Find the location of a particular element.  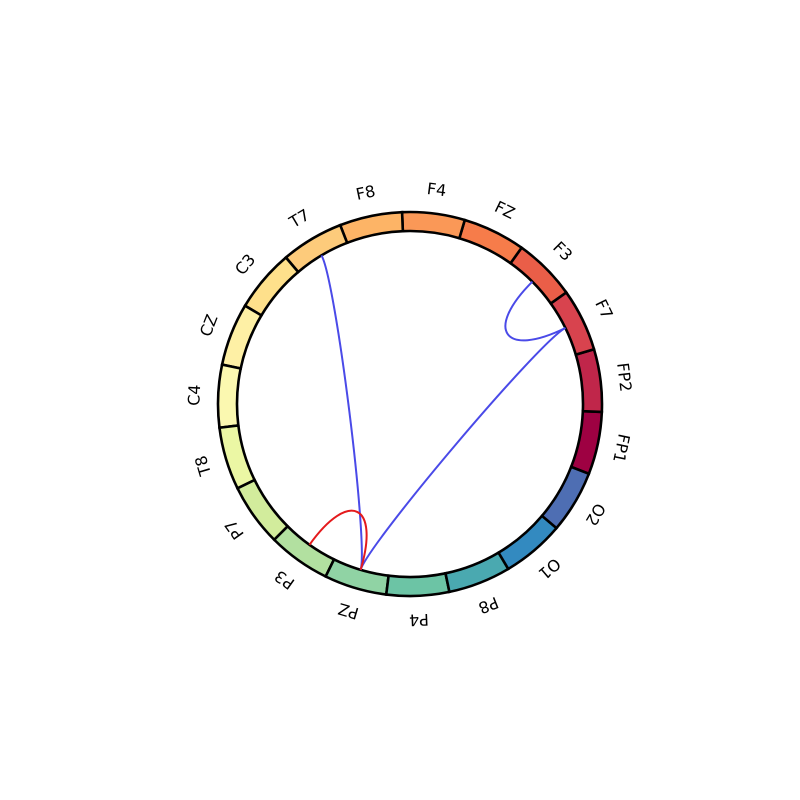

node-label-p8: P8 is located at coordinates (488, 605).